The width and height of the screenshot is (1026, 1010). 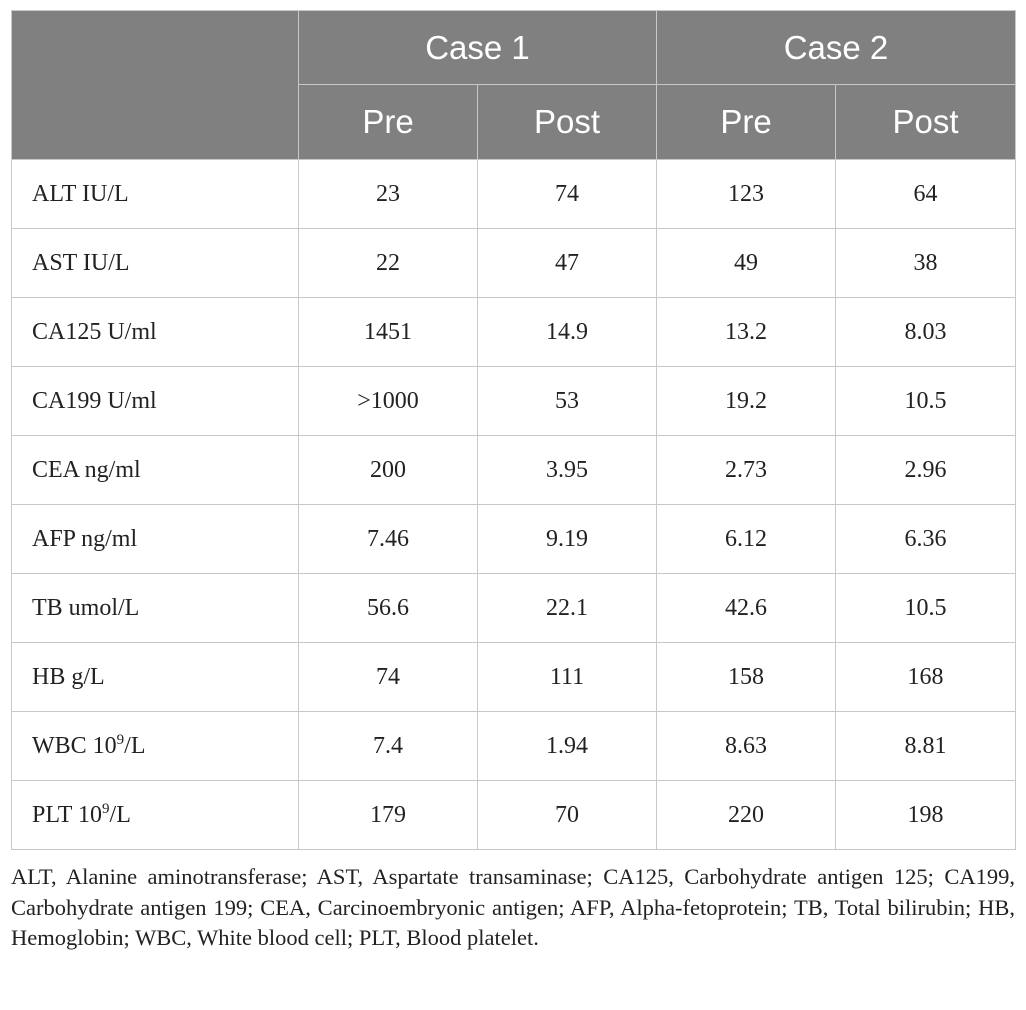 What do you see at coordinates (836, 47) in the screenshot?
I see `case-2-header: Case 2` at bounding box center [836, 47].